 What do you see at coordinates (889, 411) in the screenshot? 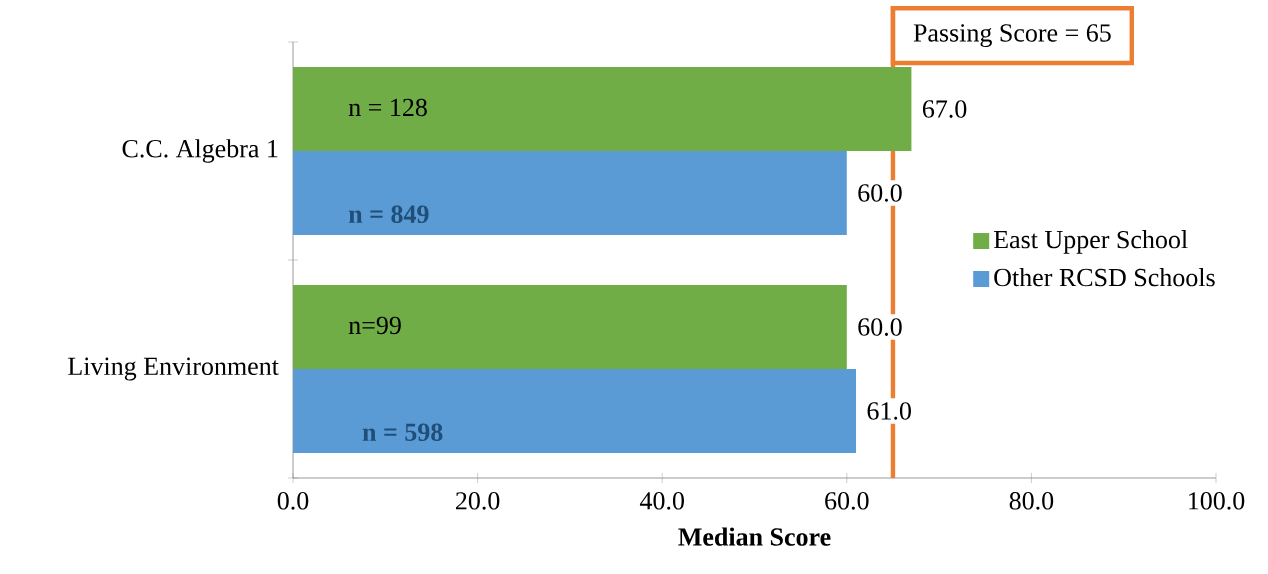
I see `data-label: 61.0` at bounding box center [889, 411].